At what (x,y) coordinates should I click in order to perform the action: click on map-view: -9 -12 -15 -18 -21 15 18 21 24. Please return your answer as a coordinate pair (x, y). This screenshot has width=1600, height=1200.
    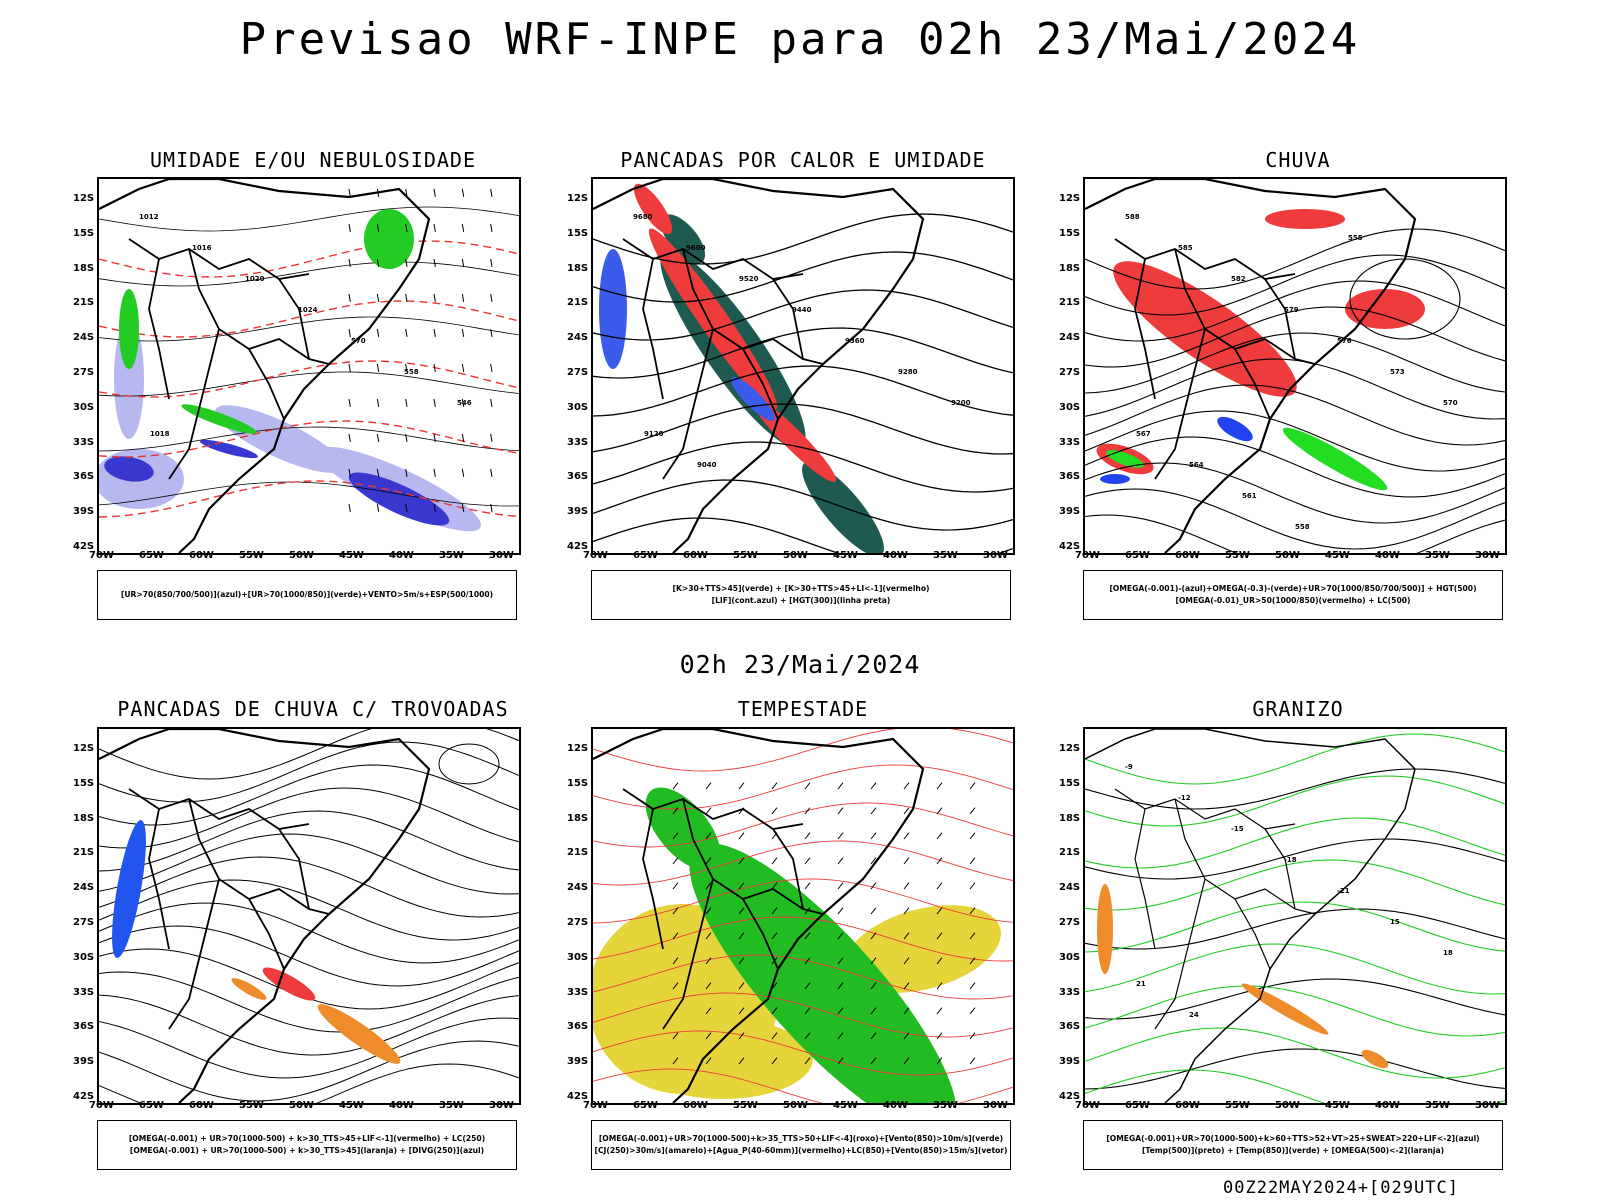
    Looking at the image, I should click on (1295, 916).